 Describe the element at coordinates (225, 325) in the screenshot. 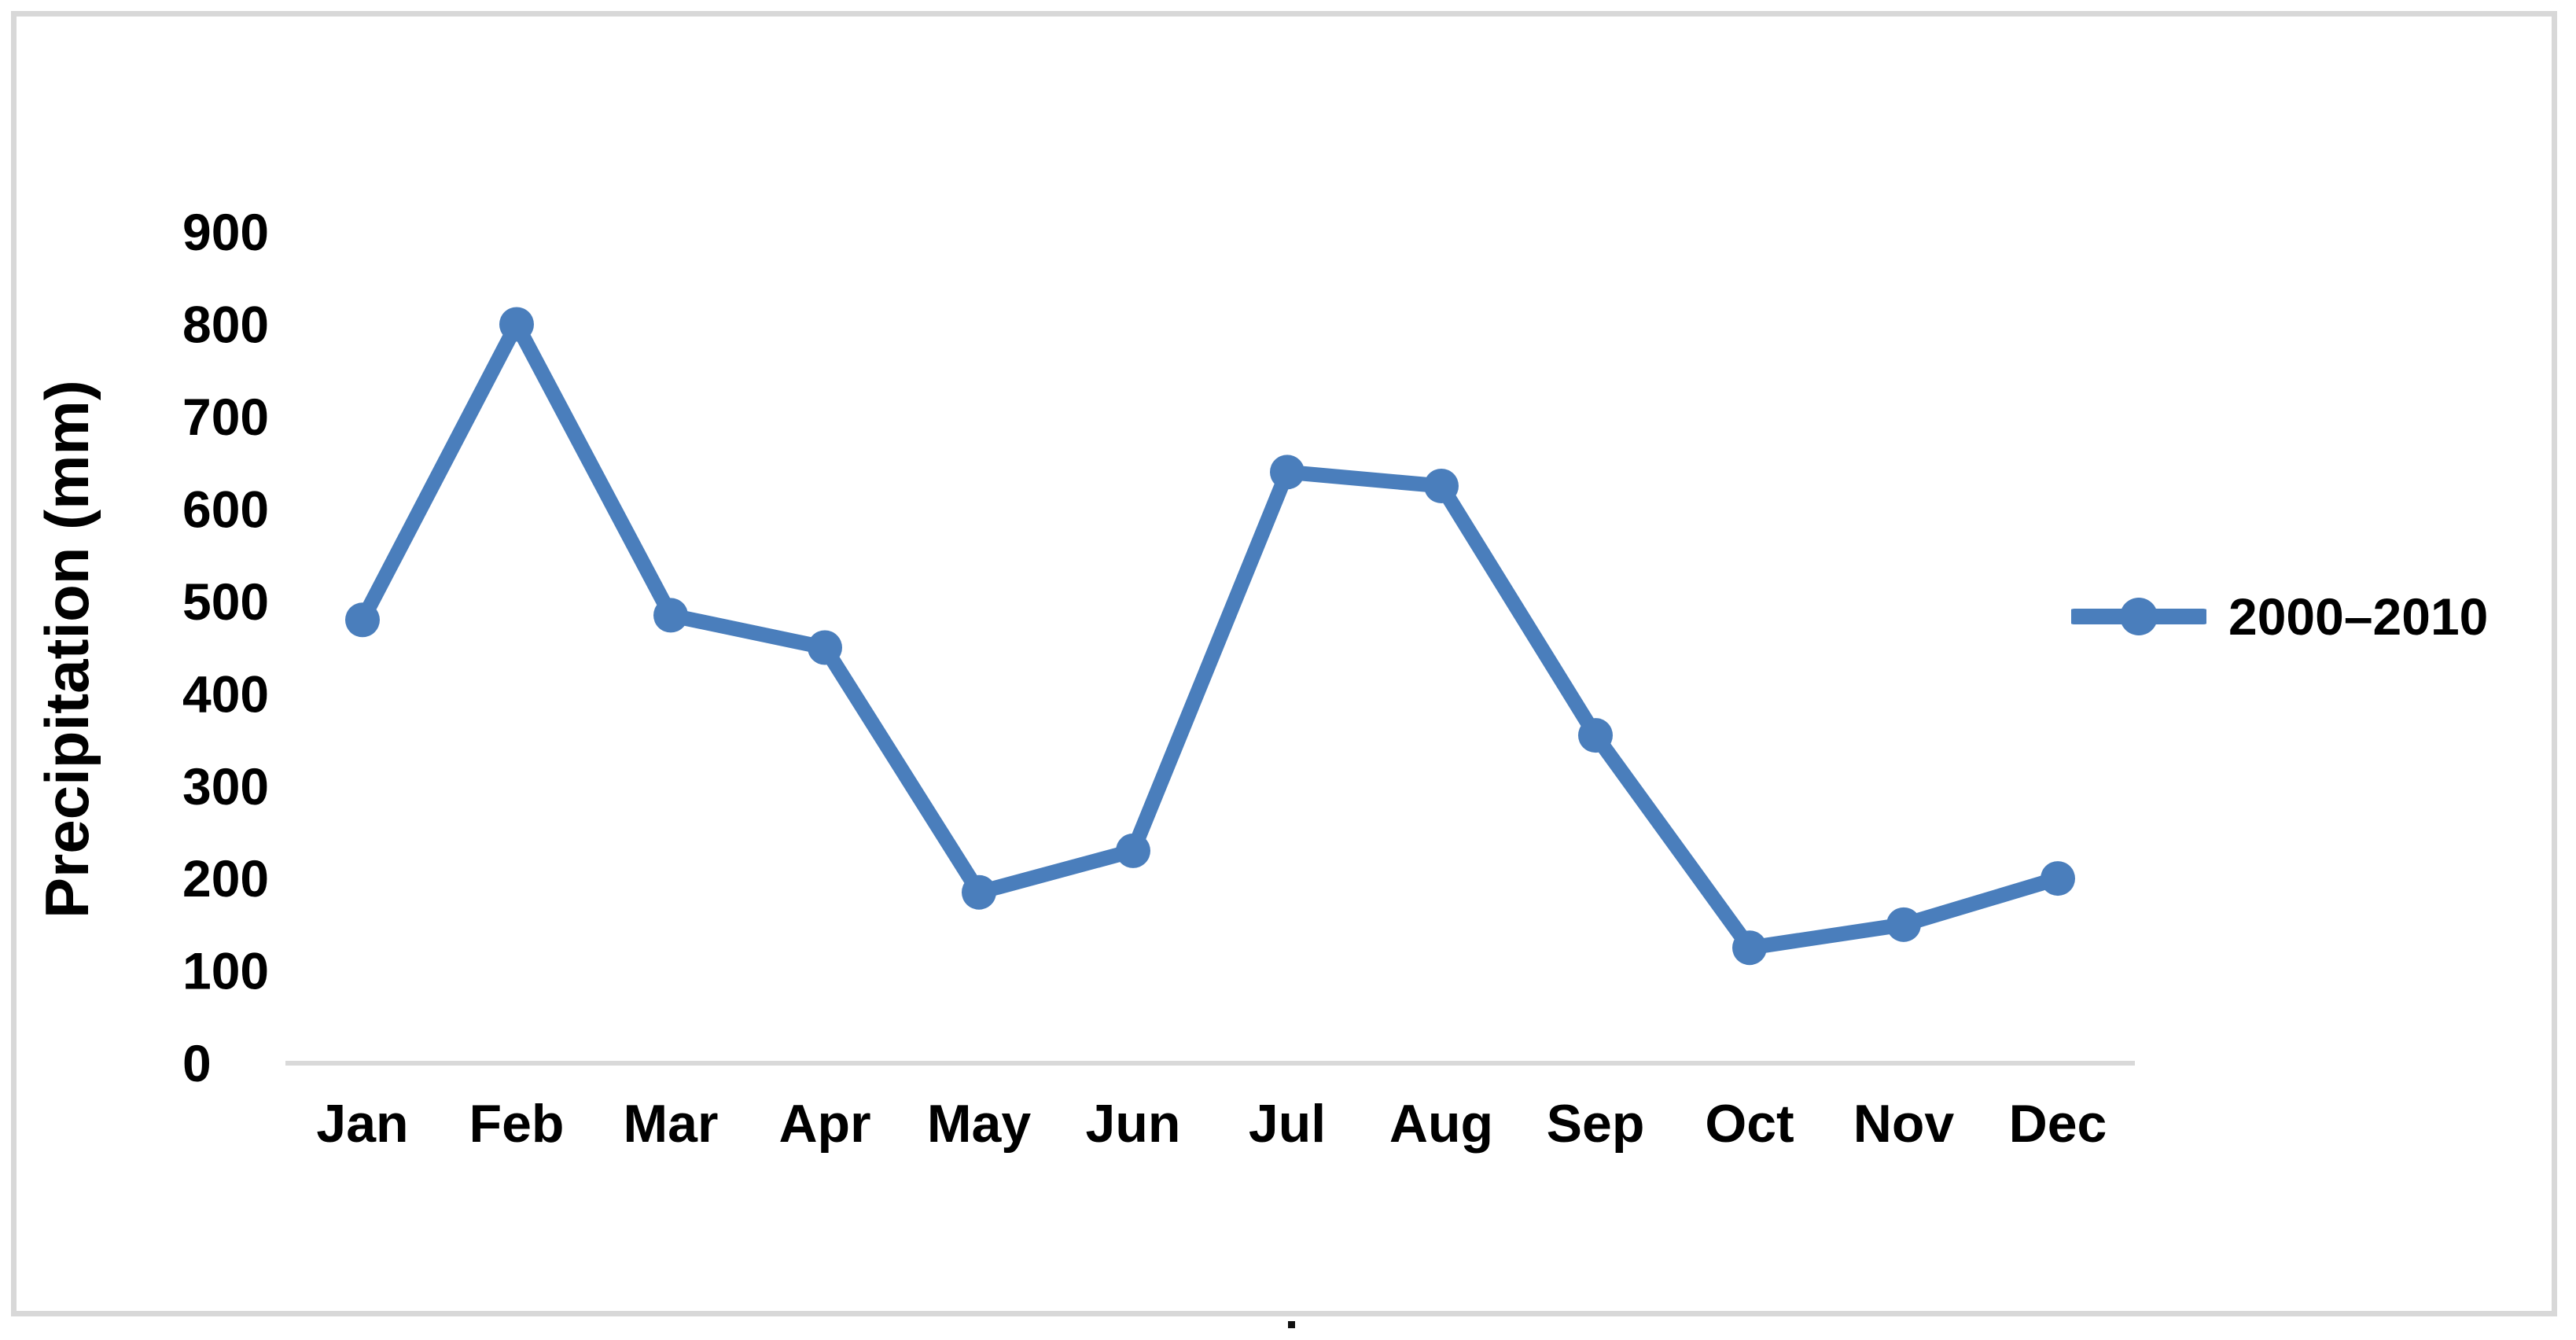

I see `y-tick-label: 800` at that location.